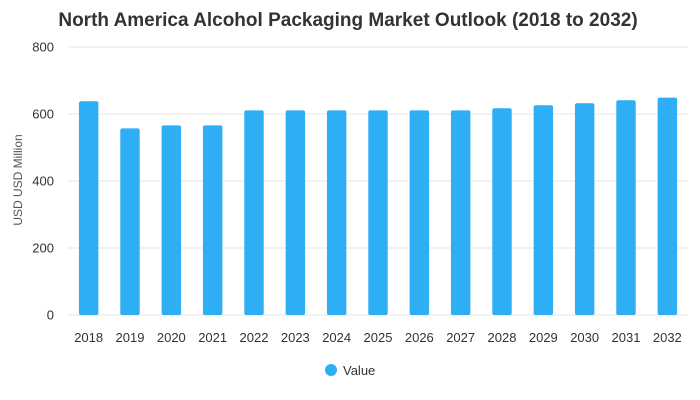 This screenshot has width=700, height=400. Describe the element at coordinates (502, 337) in the screenshot. I see `x-tick-label-2028: 2028` at that location.